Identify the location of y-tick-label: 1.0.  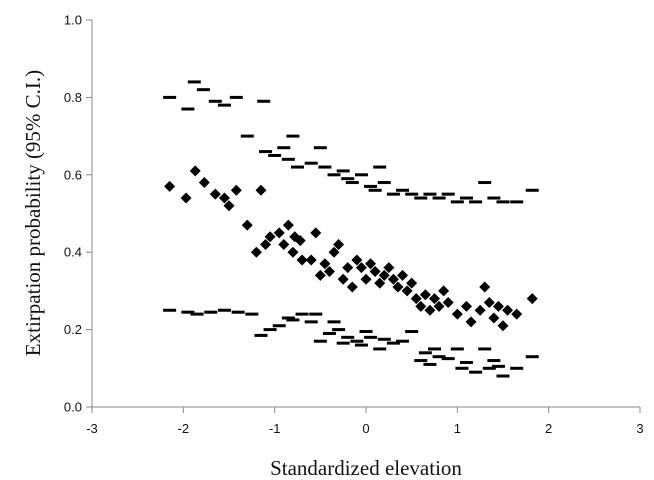
(73, 20).